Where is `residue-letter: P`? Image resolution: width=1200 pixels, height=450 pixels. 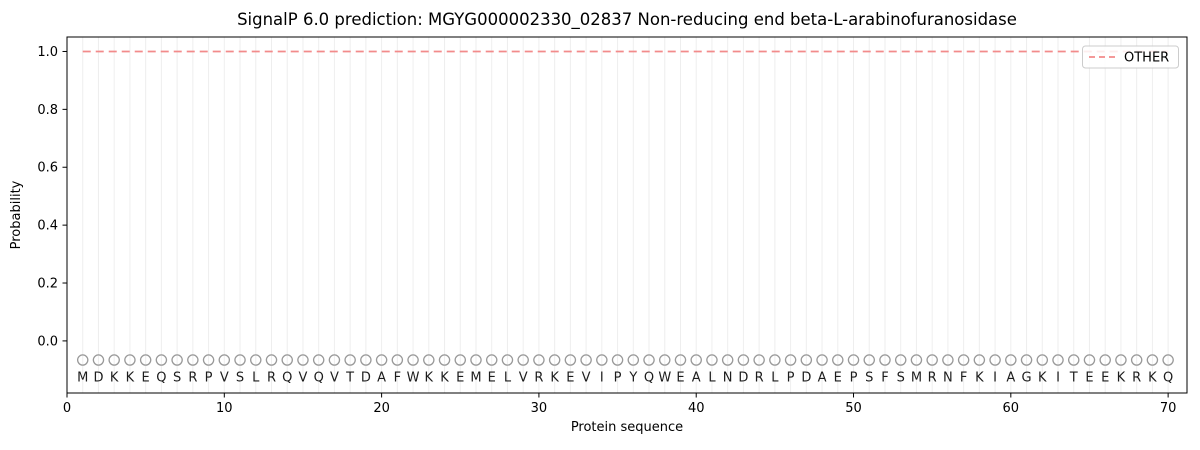 residue-letter: P is located at coordinates (618, 378).